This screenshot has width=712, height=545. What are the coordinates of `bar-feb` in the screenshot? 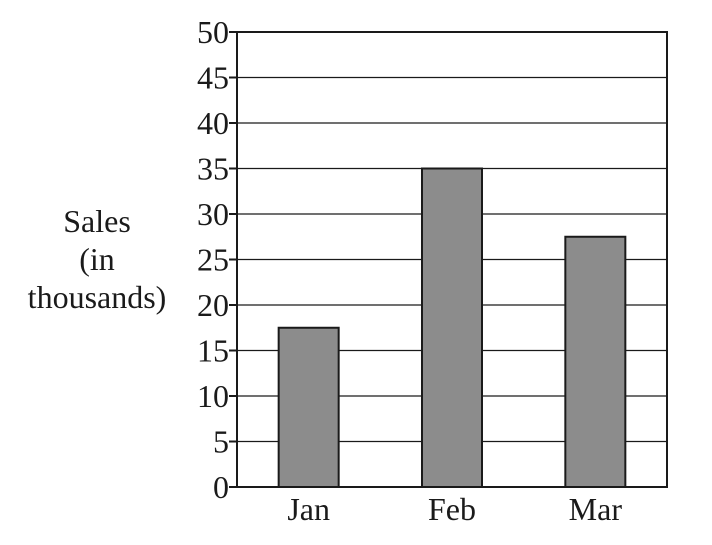 It's located at (452, 327).